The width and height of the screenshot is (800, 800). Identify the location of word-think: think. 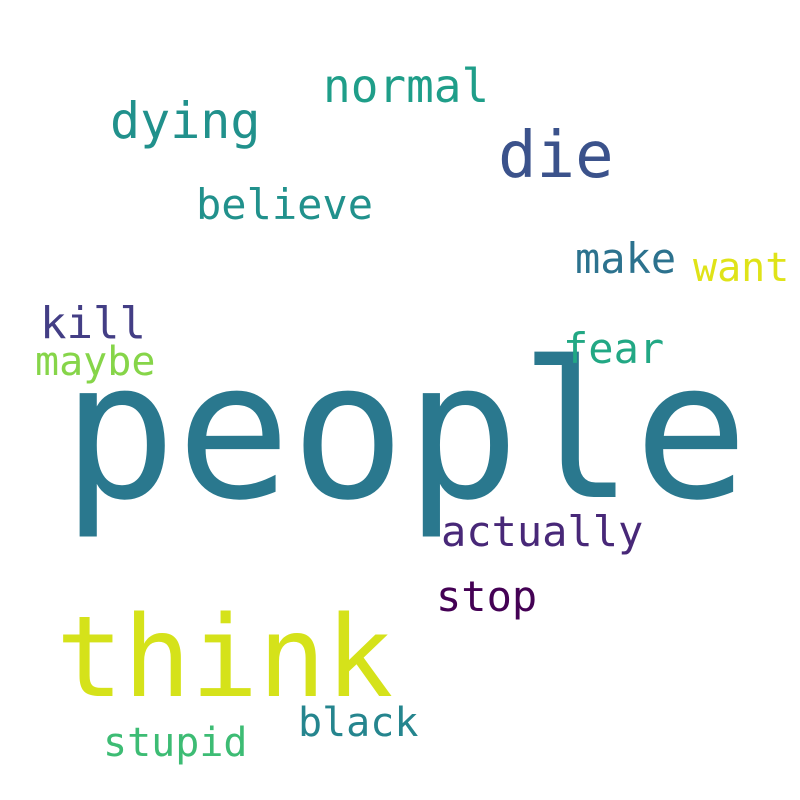
(225, 658).